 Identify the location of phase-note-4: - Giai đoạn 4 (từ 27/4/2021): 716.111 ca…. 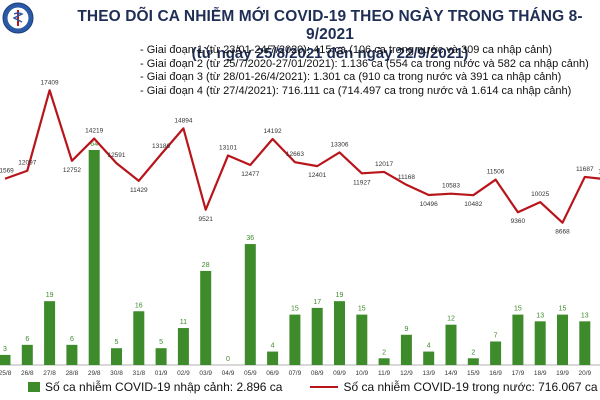
(356, 90).